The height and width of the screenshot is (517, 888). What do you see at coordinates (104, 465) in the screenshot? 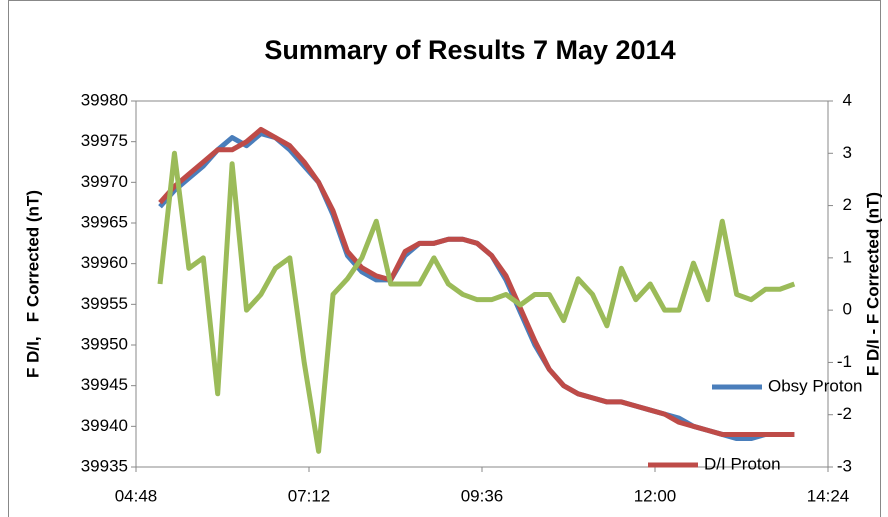
I see `y-tick-label: 39935` at bounding box center [104, 465].